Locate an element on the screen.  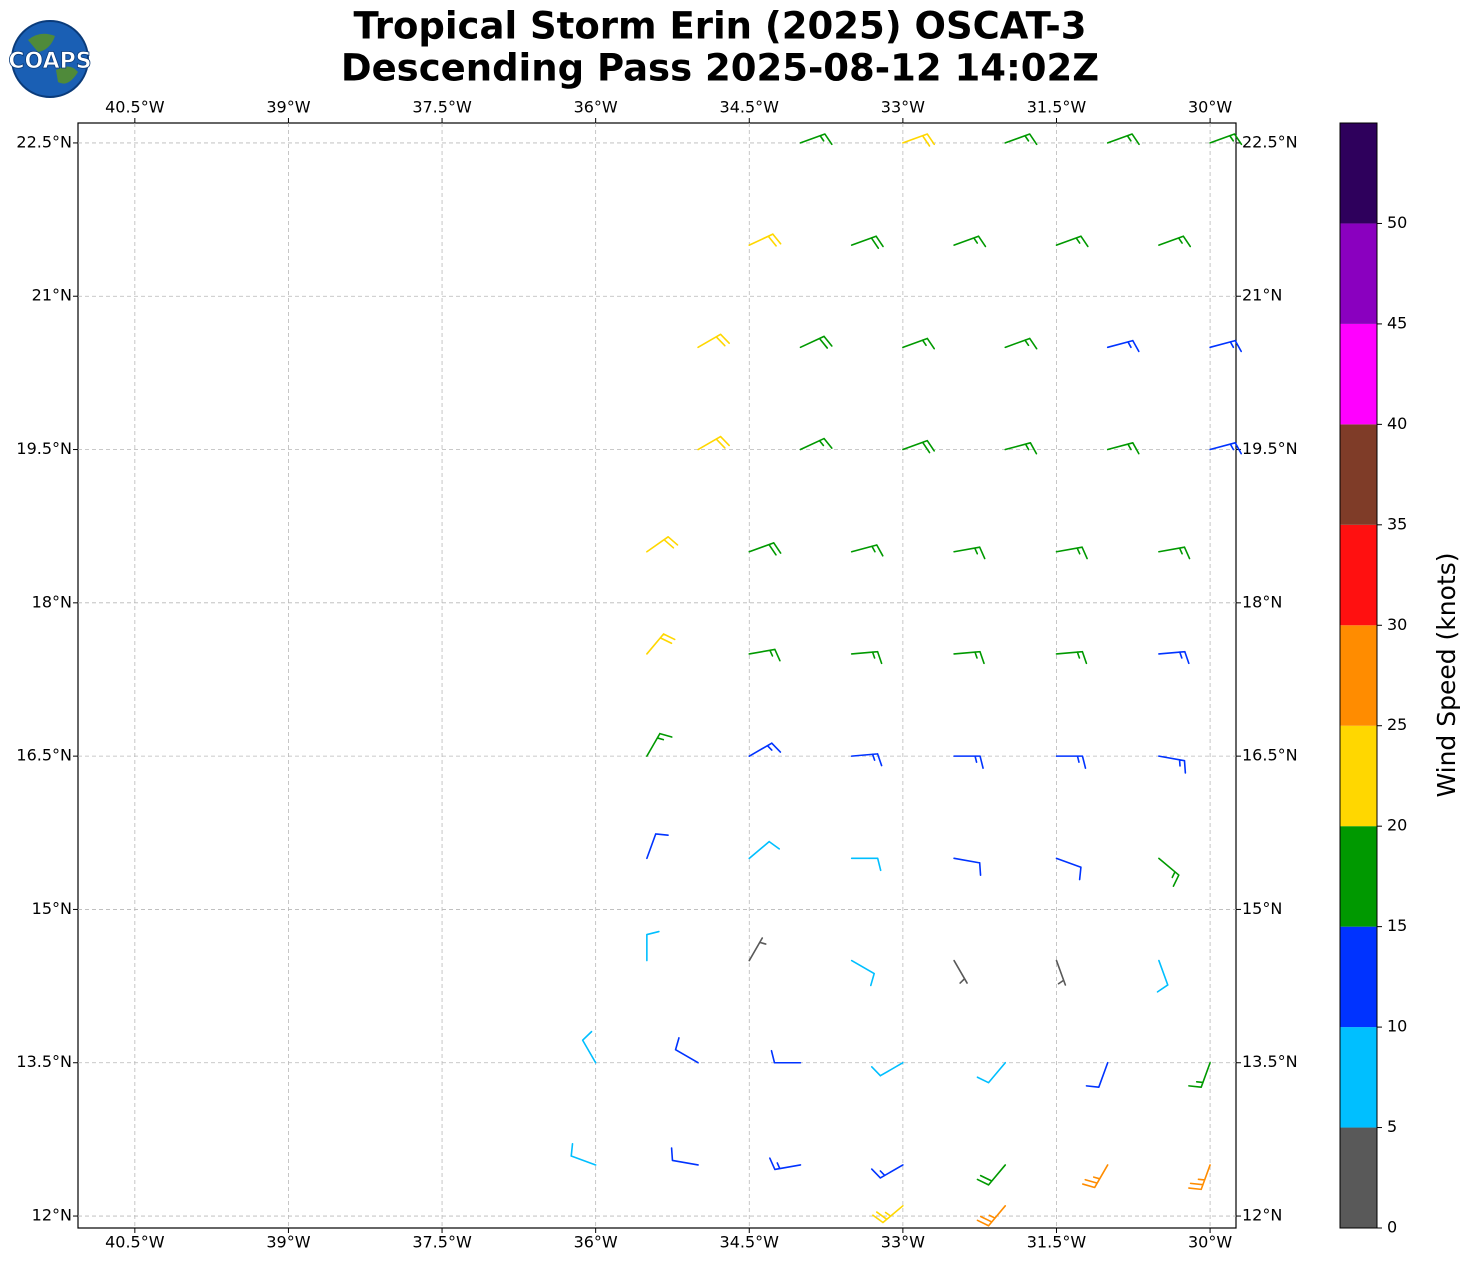
x-tick-label: 31.5°W is located at coordinates (1057, 1242).